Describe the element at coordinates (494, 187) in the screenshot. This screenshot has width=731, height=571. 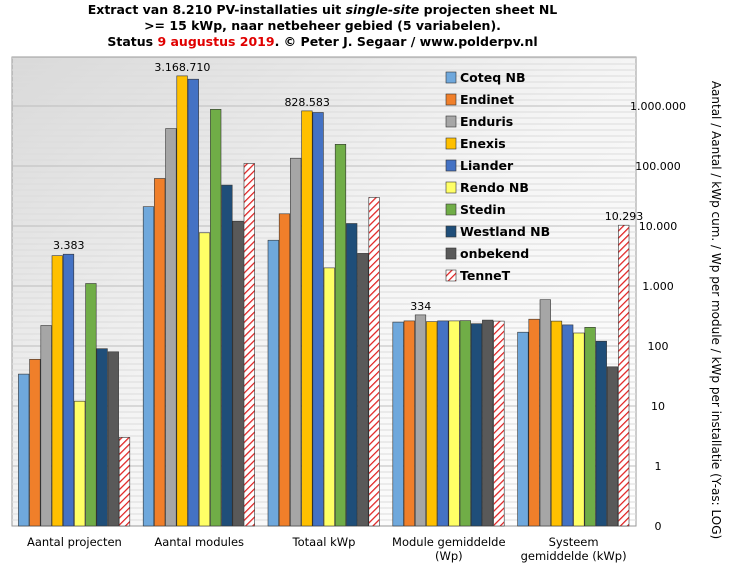
I see `legend-label: Rendo NB` at that location.